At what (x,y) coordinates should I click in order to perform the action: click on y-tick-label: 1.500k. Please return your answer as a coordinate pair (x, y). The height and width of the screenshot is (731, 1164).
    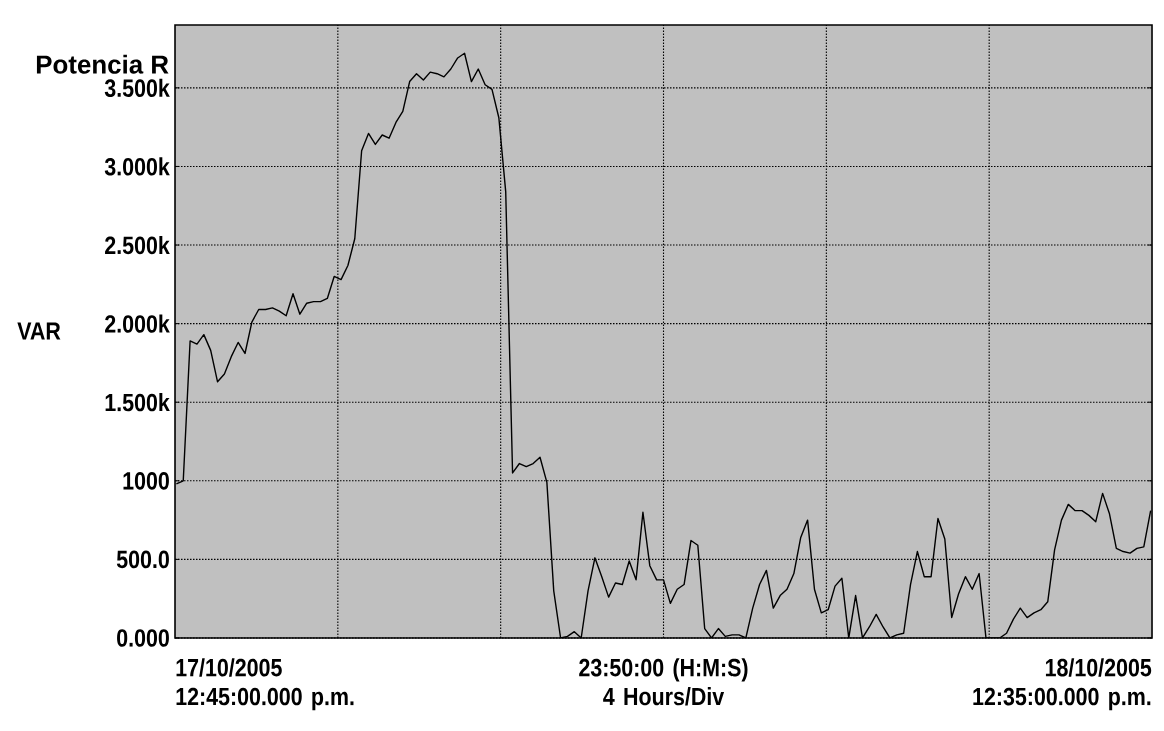
    Looking at the image, I should click on (137, 402).